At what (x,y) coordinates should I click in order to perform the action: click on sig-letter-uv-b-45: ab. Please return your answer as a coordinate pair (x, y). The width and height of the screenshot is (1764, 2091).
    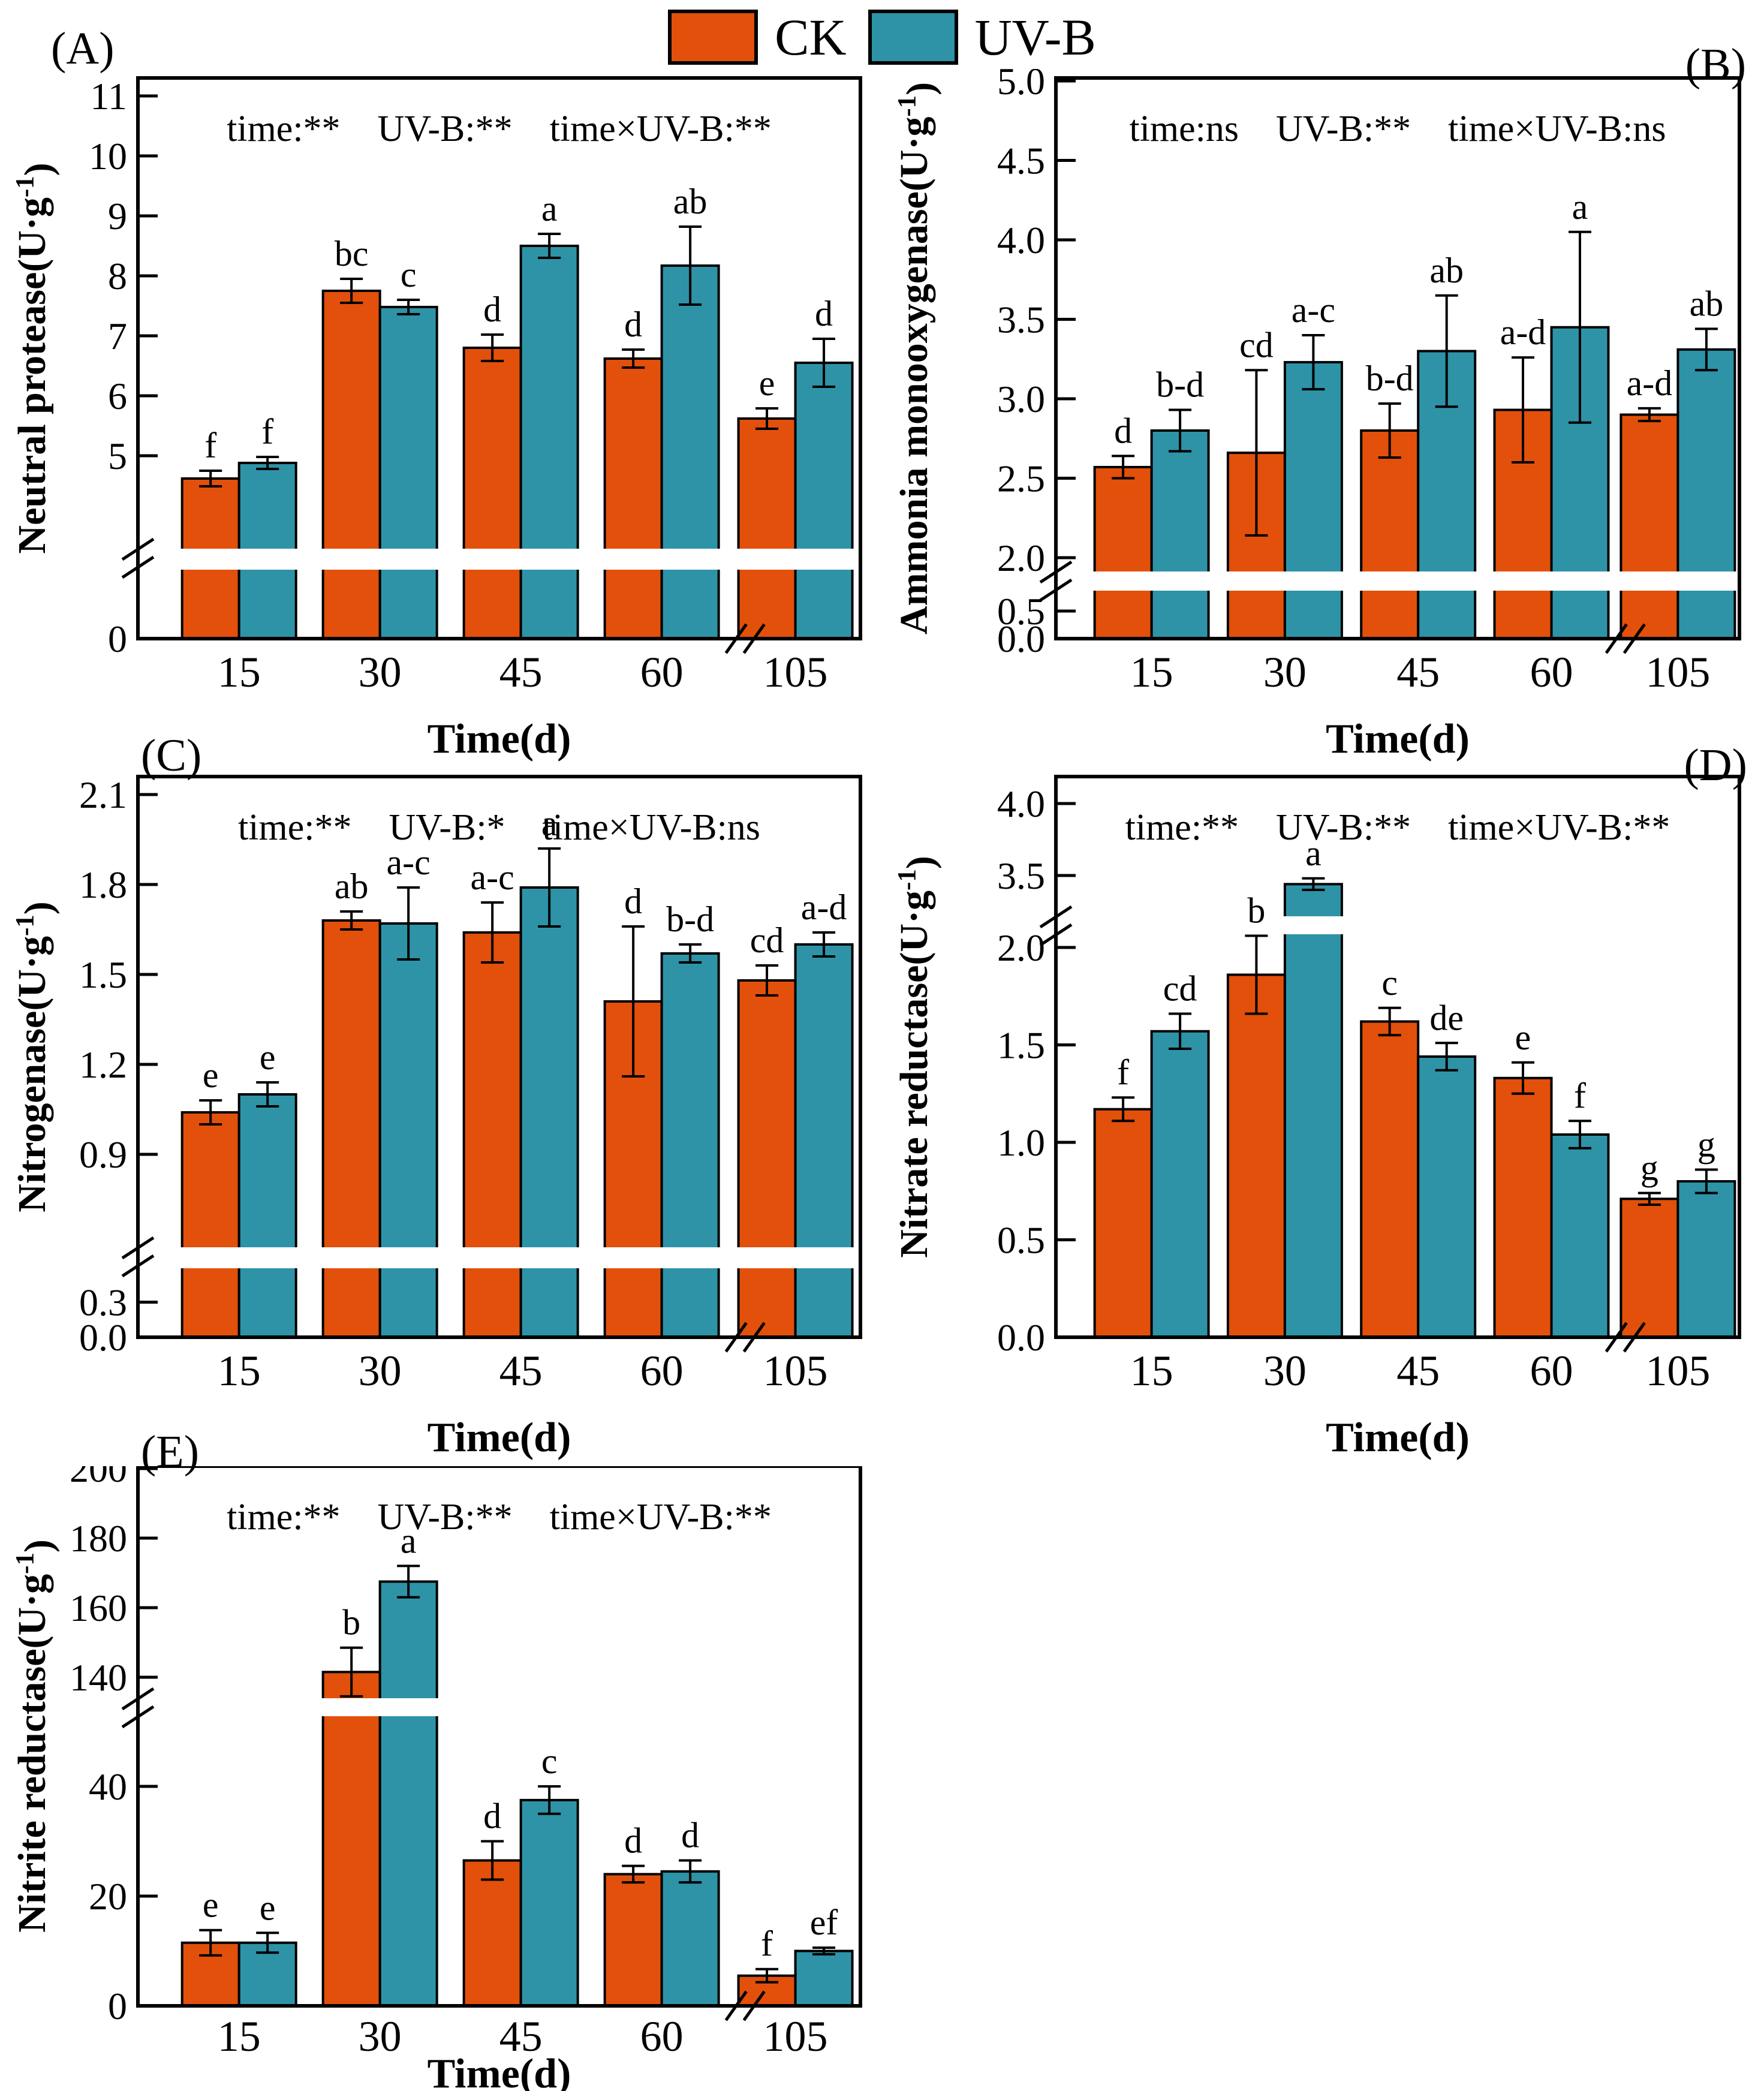
    Looking at the image, I should click on (1446, 271).